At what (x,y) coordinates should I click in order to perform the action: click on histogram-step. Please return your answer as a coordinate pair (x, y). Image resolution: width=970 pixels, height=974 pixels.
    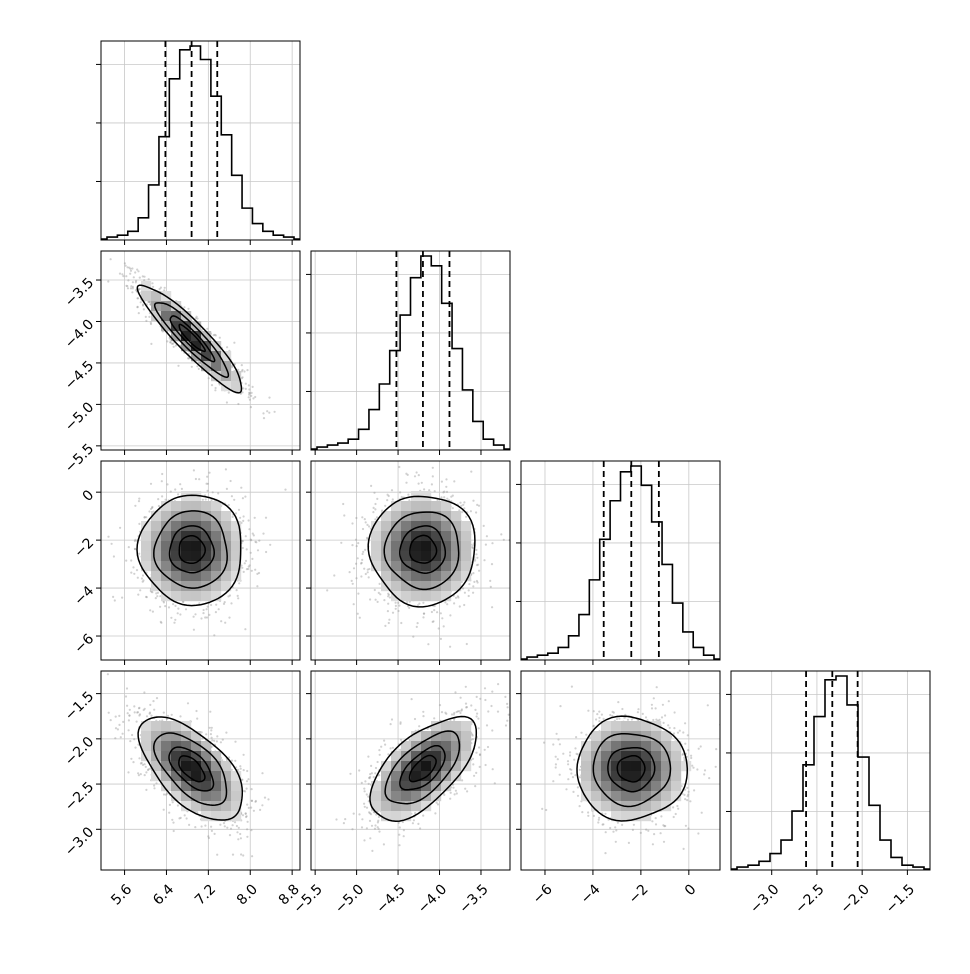
    Looking at the image, I should click on (410, 352).